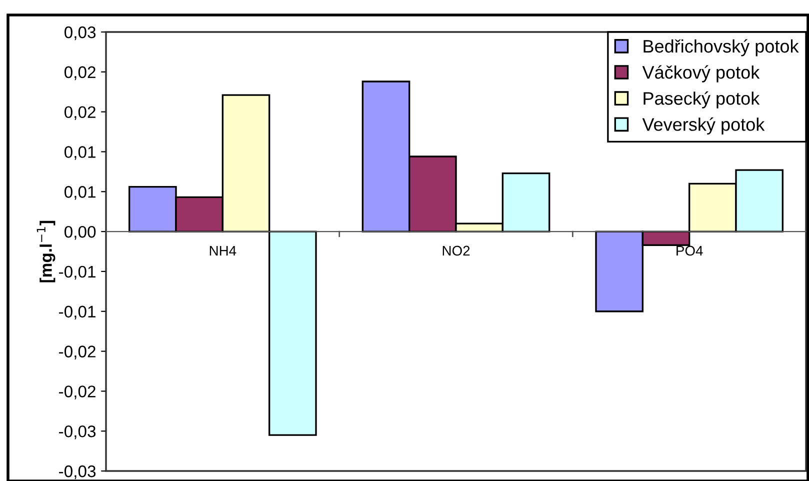 Image resolution: width=809 pixels, height=481 pixels. Describe the element at coordinates (46, 251) in the screenshot. I see `y-axis-title: [mg.l$^{−1}$]` at that location.